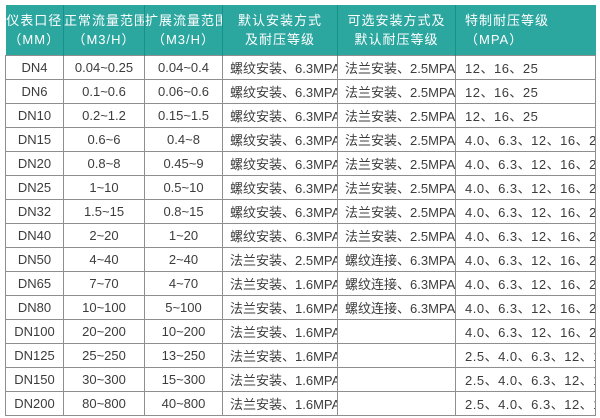  Describe the element at coordinates (183, 115) in the screenshot. I see `cell-extended-flow-range: 0.15~1.5` at that location.